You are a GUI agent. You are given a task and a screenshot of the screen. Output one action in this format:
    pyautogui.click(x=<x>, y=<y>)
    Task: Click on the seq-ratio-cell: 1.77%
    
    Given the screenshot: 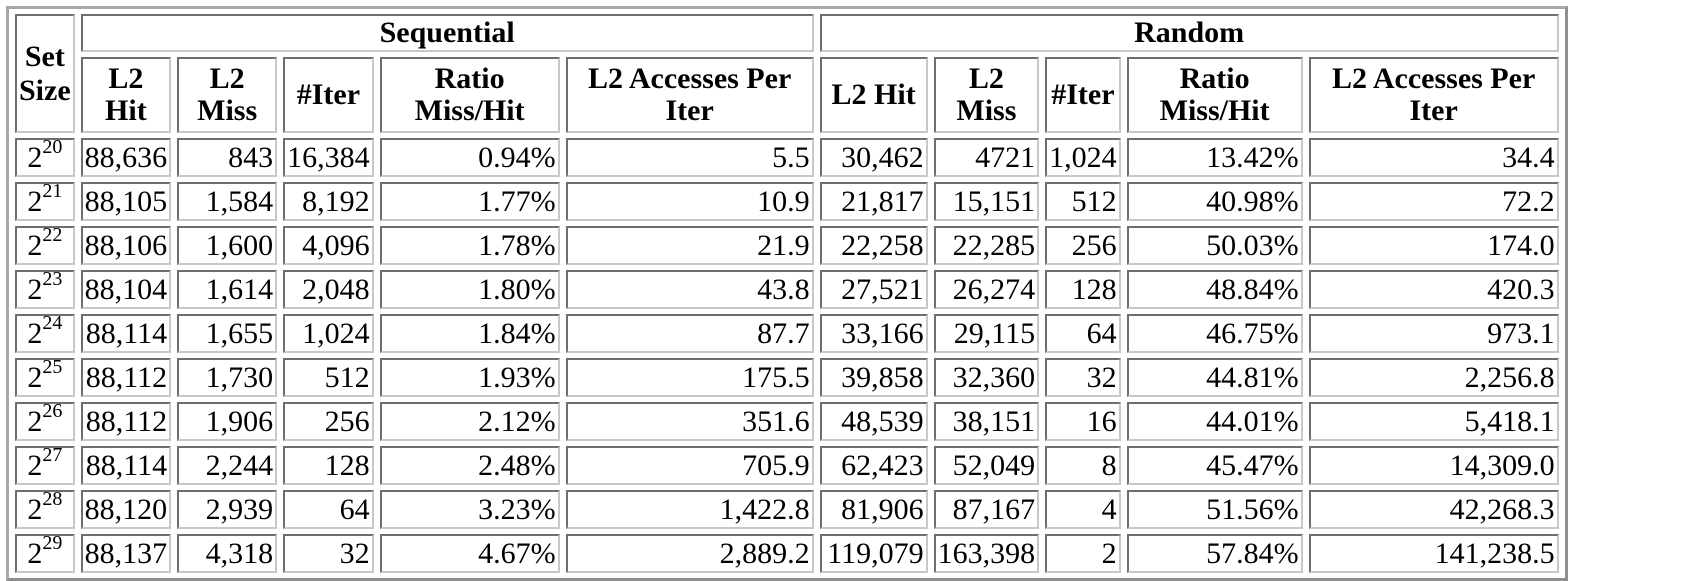 What is the action you would take?
    pyautogui.click(x=469, y=201)
    